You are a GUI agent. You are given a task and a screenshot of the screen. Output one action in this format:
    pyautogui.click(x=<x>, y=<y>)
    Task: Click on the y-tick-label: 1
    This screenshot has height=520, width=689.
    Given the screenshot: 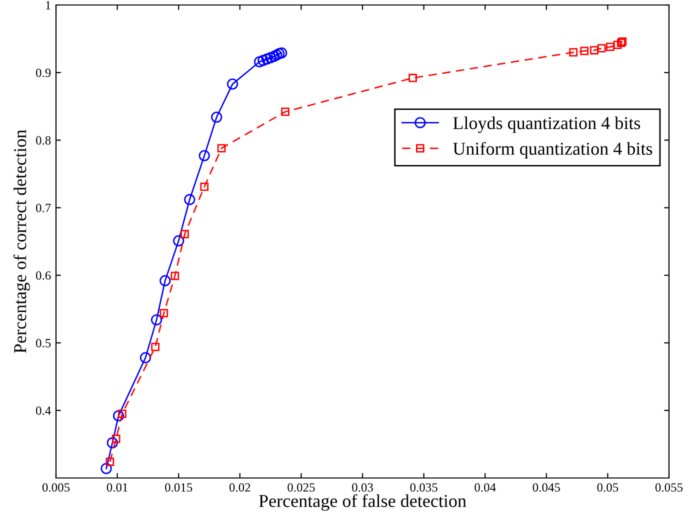 What is the action you would take?
    pyautogui.click(x=48, y=5)
    